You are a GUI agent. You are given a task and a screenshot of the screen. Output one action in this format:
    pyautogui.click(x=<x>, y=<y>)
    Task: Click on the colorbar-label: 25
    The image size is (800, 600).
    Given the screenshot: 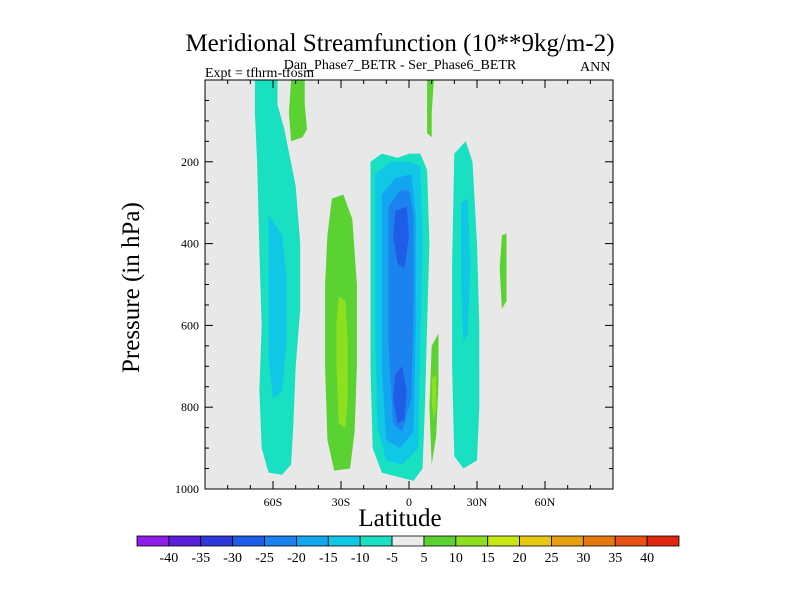 What is the action you would take?
    pyautogui.click(x=551, y=558)
    